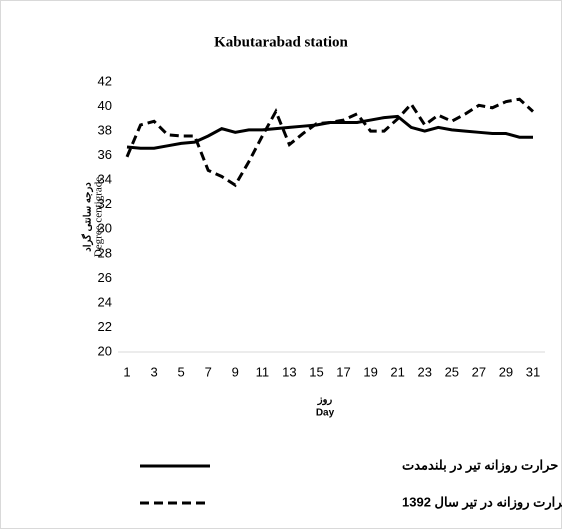 This screenshot has height=529, width=562. Describe the element at coordinates (263, 371) in the screenshot. I see `x-tick-label: 11` at that location.